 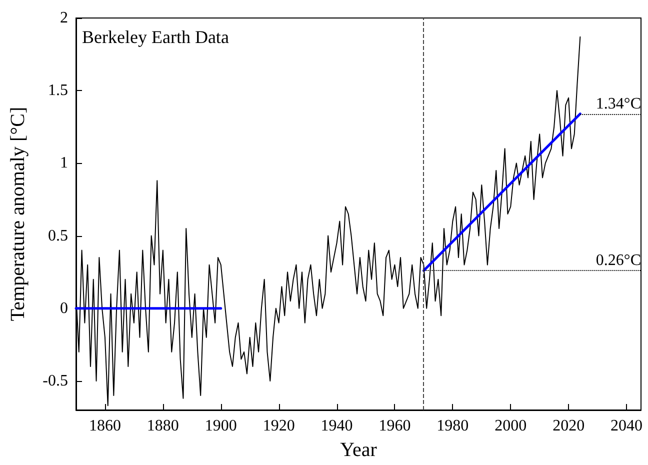 What do you see at coordinates (618, 261) in the screenshot?
I see `ref-line-label: 0.26°C` at bounding box center [618, 261].